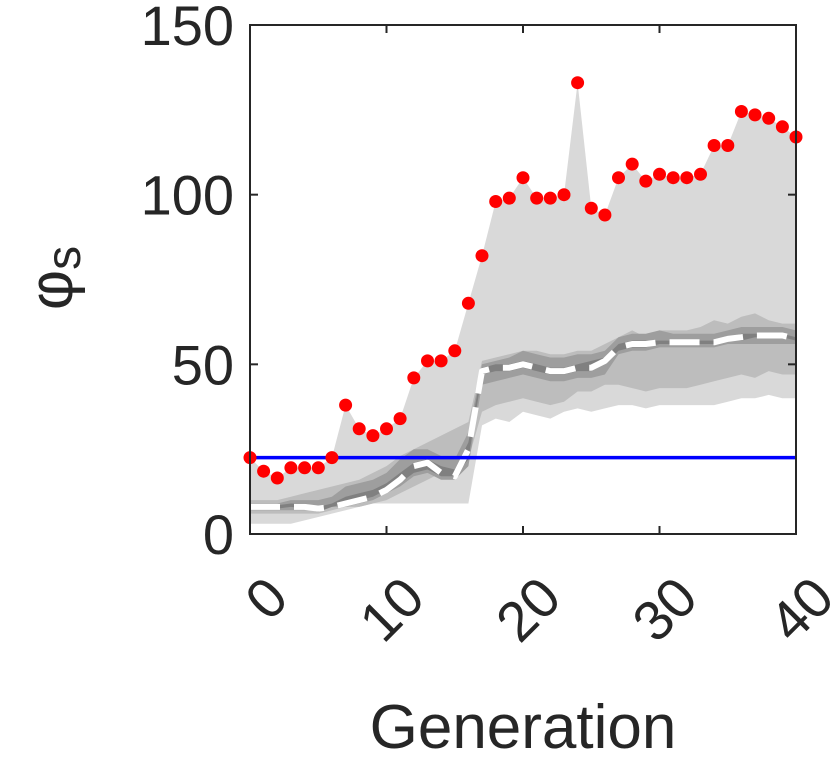  Describe the element at coordinates (187, 28) in the screenshot. I see `y-tick-label: 150` at that location.